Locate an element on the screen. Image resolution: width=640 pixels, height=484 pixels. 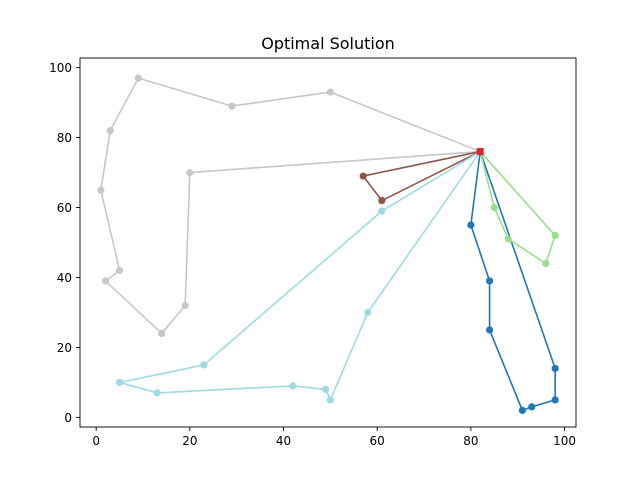
chart-title: Optimal Solution is located at coordinates (328, 43).